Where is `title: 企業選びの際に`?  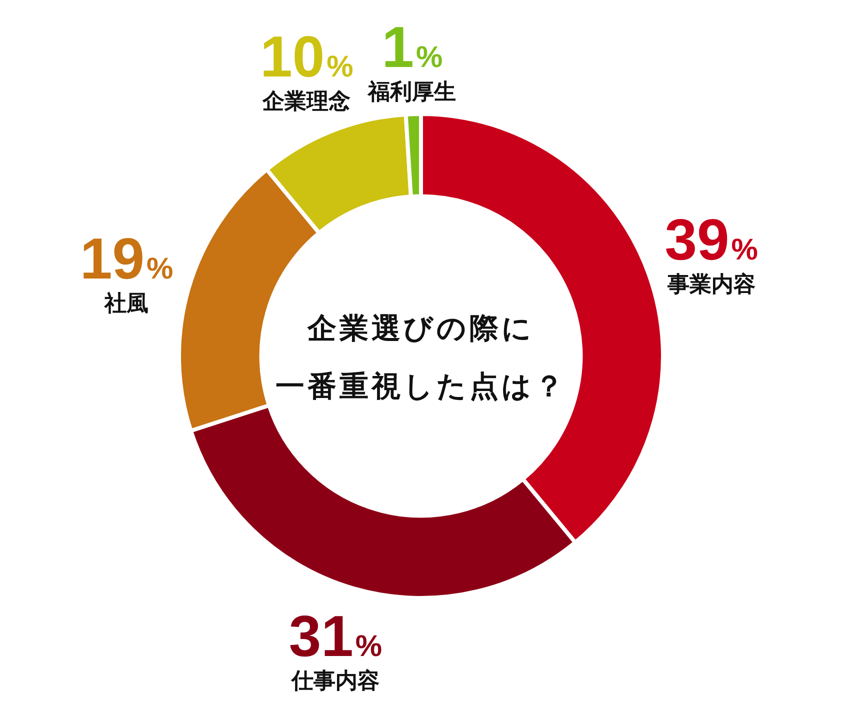 title: 企業選びの際に is located at coordinates (421, 329).